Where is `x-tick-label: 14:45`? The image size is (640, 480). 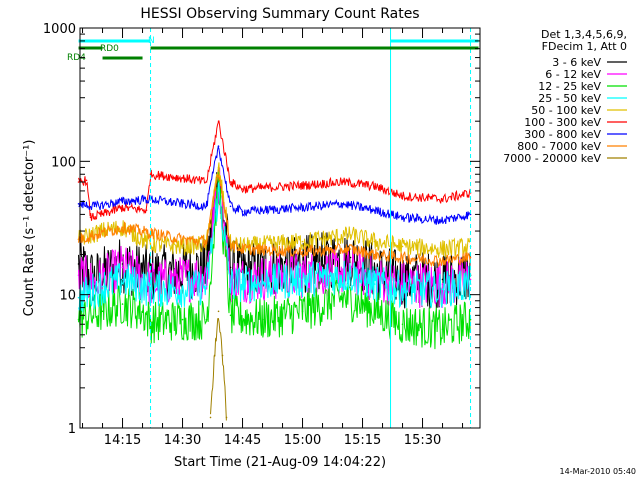 x-tick-label: 14:45 is located at coordinates (242, 440).